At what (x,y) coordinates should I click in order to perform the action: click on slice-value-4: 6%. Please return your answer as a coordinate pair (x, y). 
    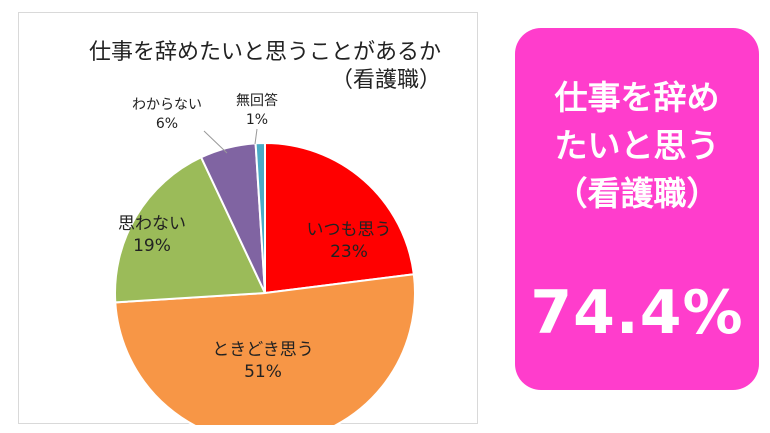
    Looking at the image, I should click on (167, 124).